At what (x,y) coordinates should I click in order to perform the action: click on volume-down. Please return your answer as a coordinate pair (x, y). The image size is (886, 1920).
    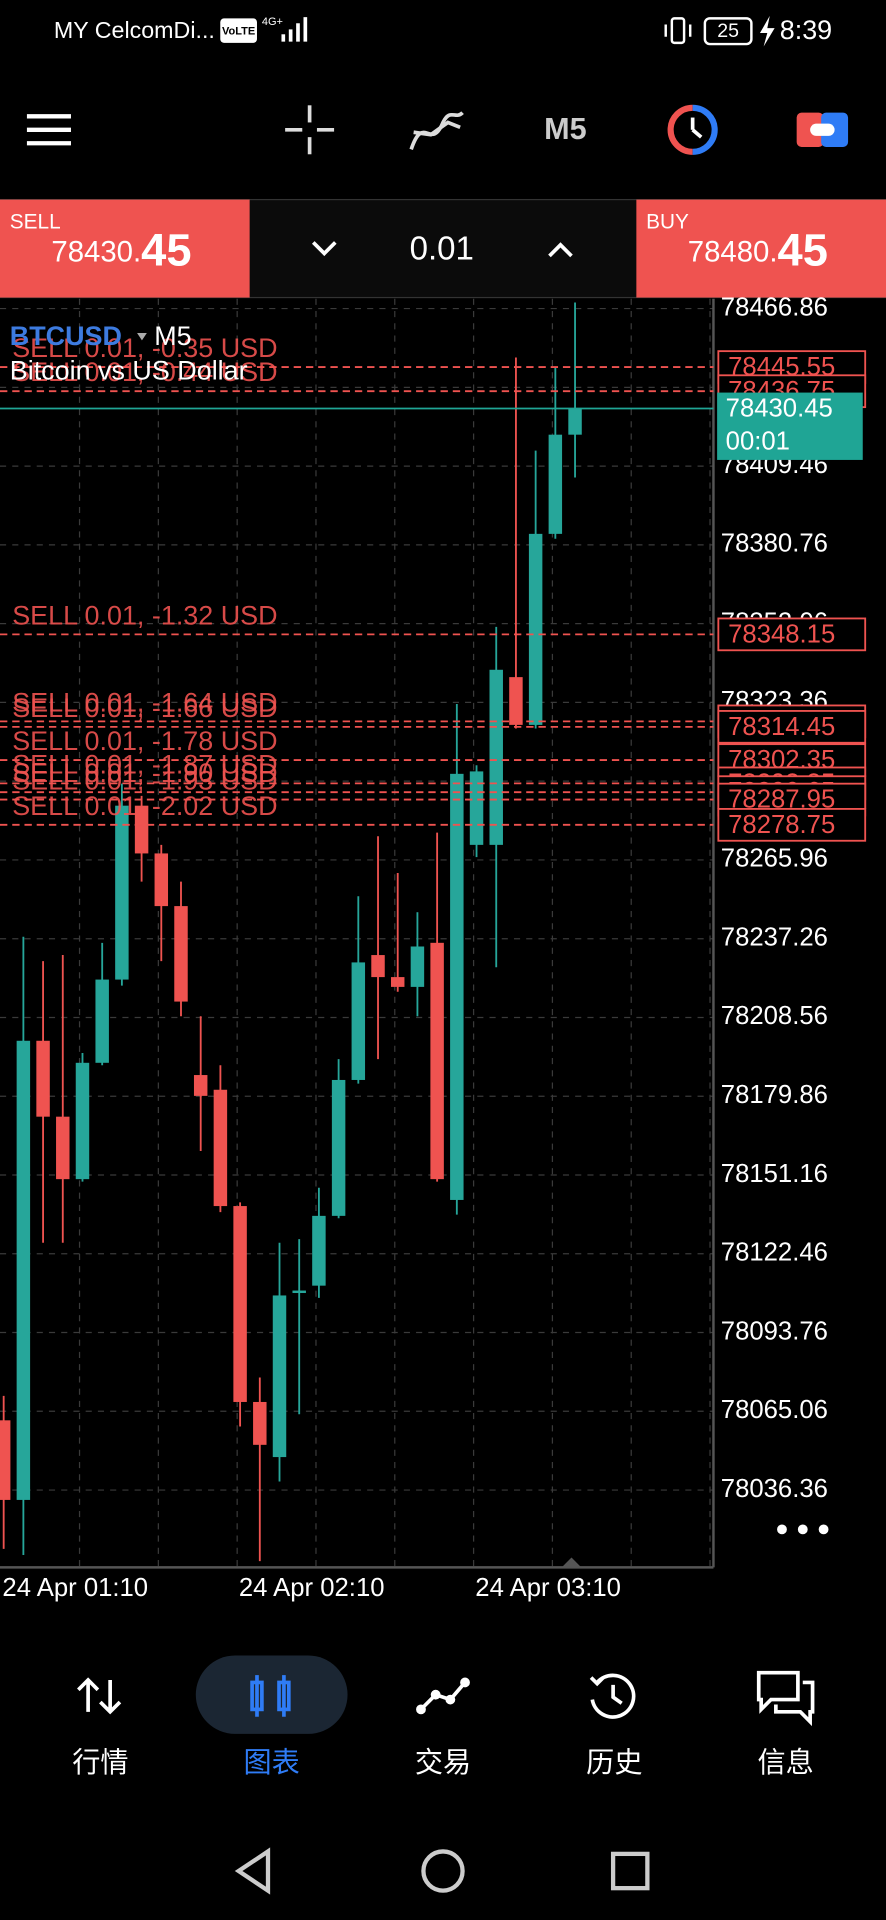
    Looking at the image, I should click on (324, 249).